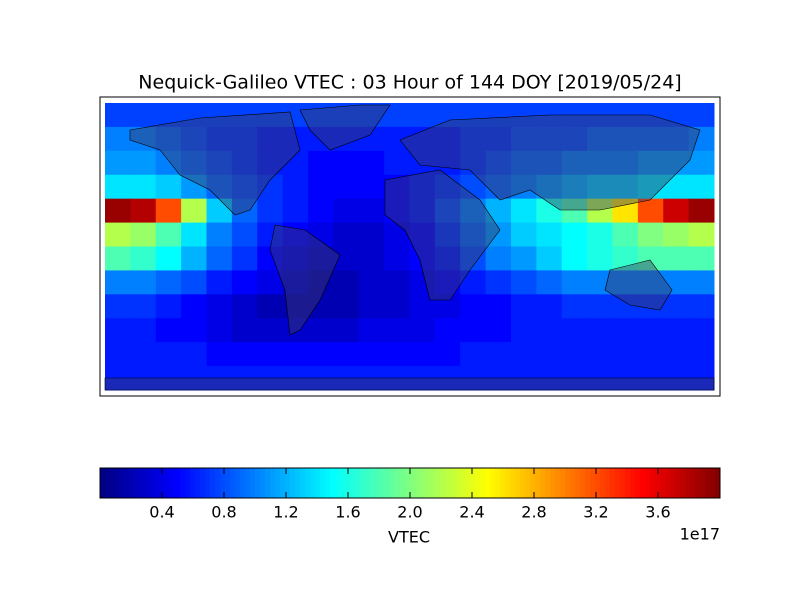 This screenshot has height=600, width=800. What do you see at coordinates (533, 512) in the screenshot?
I see `colorbar-tick-label: 2.8` at bounding box center [533, 512].